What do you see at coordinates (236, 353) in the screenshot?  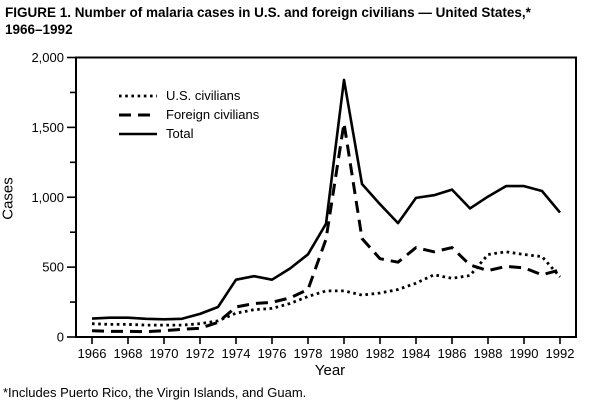 I see `x-tick-label: 1974` at bounding box center [236, 353].